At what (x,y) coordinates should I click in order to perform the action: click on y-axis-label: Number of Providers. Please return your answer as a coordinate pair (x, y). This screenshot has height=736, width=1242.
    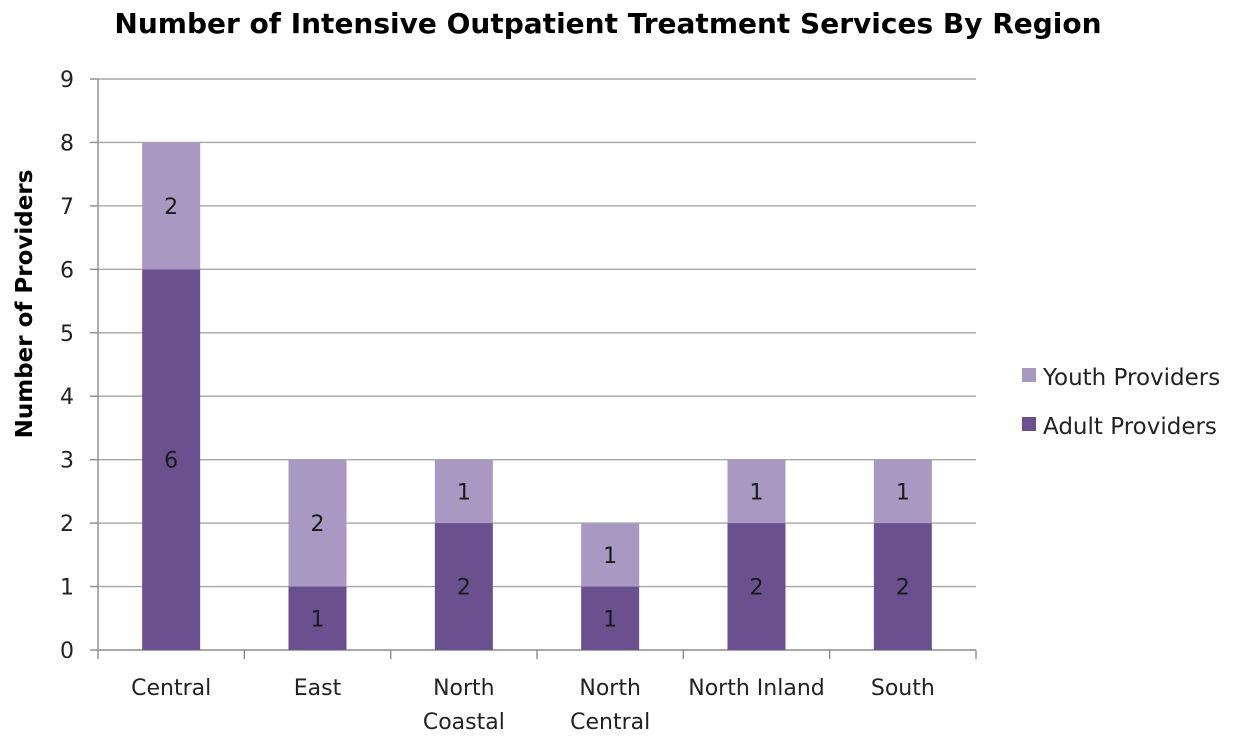
    Looking at the image, I should click on (25, 304).